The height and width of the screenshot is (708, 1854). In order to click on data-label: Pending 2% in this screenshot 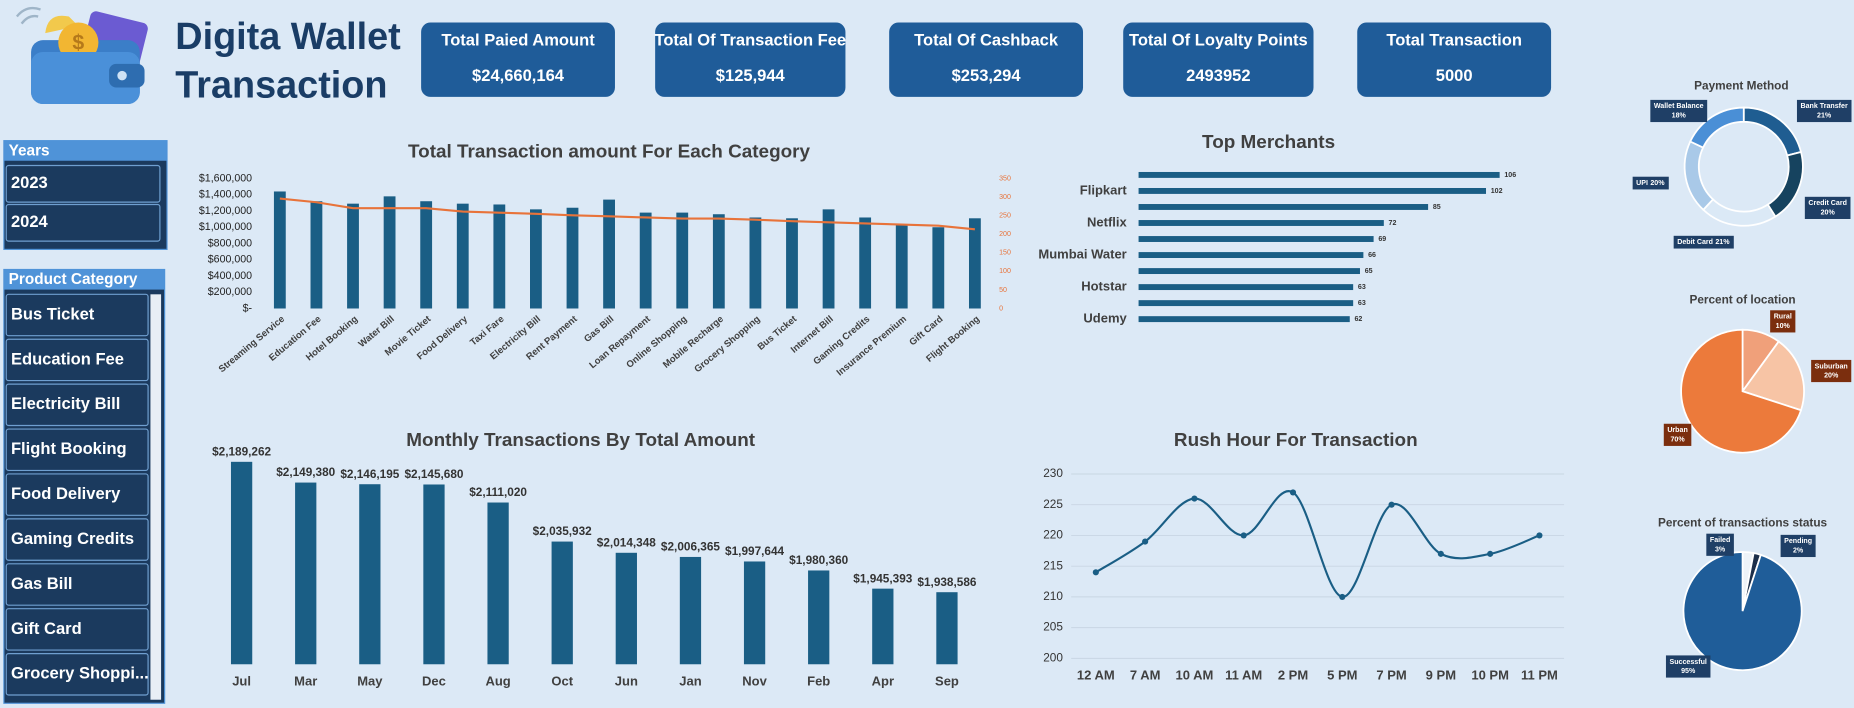, I will do `click(1798, 546)`.